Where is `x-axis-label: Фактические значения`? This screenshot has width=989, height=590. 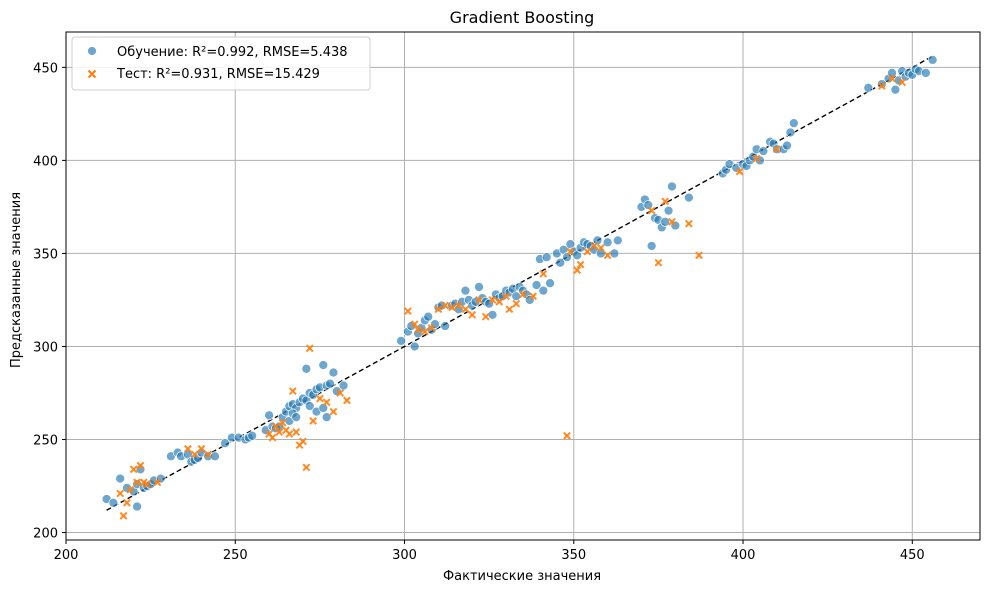
x-axis-label: Фактические значения is located at coordinates (522, 576).